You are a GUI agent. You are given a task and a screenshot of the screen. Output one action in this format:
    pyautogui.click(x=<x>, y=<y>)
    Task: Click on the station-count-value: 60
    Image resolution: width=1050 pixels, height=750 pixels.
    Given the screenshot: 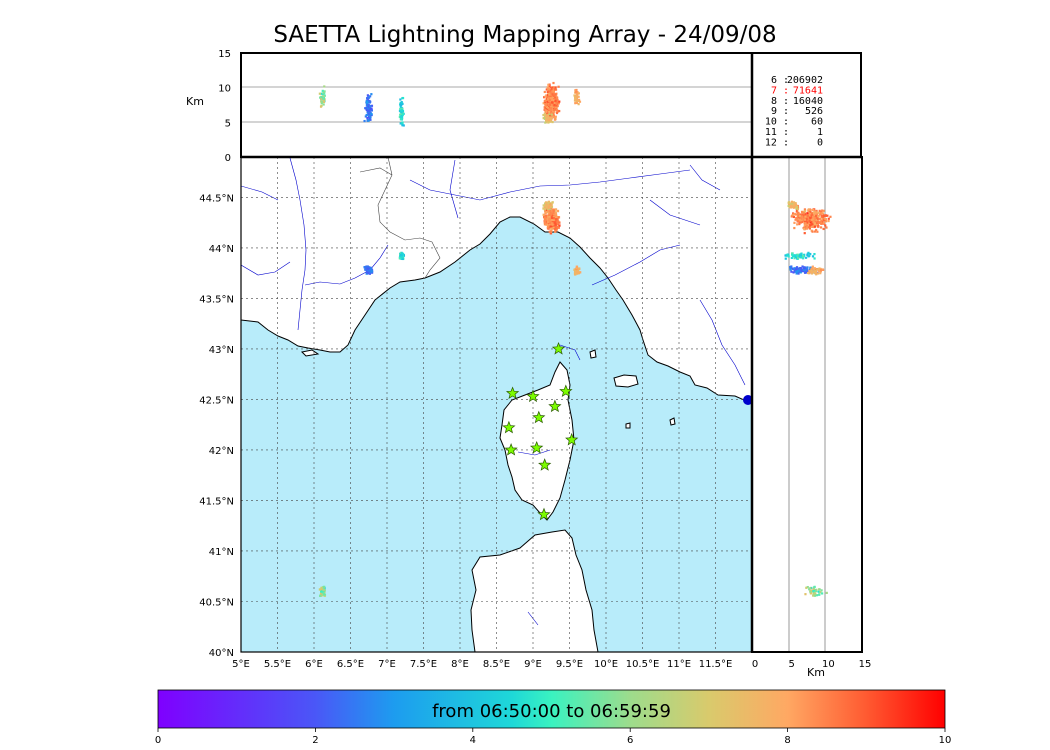 What is the action you would take?
    pyautogui.click(x=817, y=122)
    